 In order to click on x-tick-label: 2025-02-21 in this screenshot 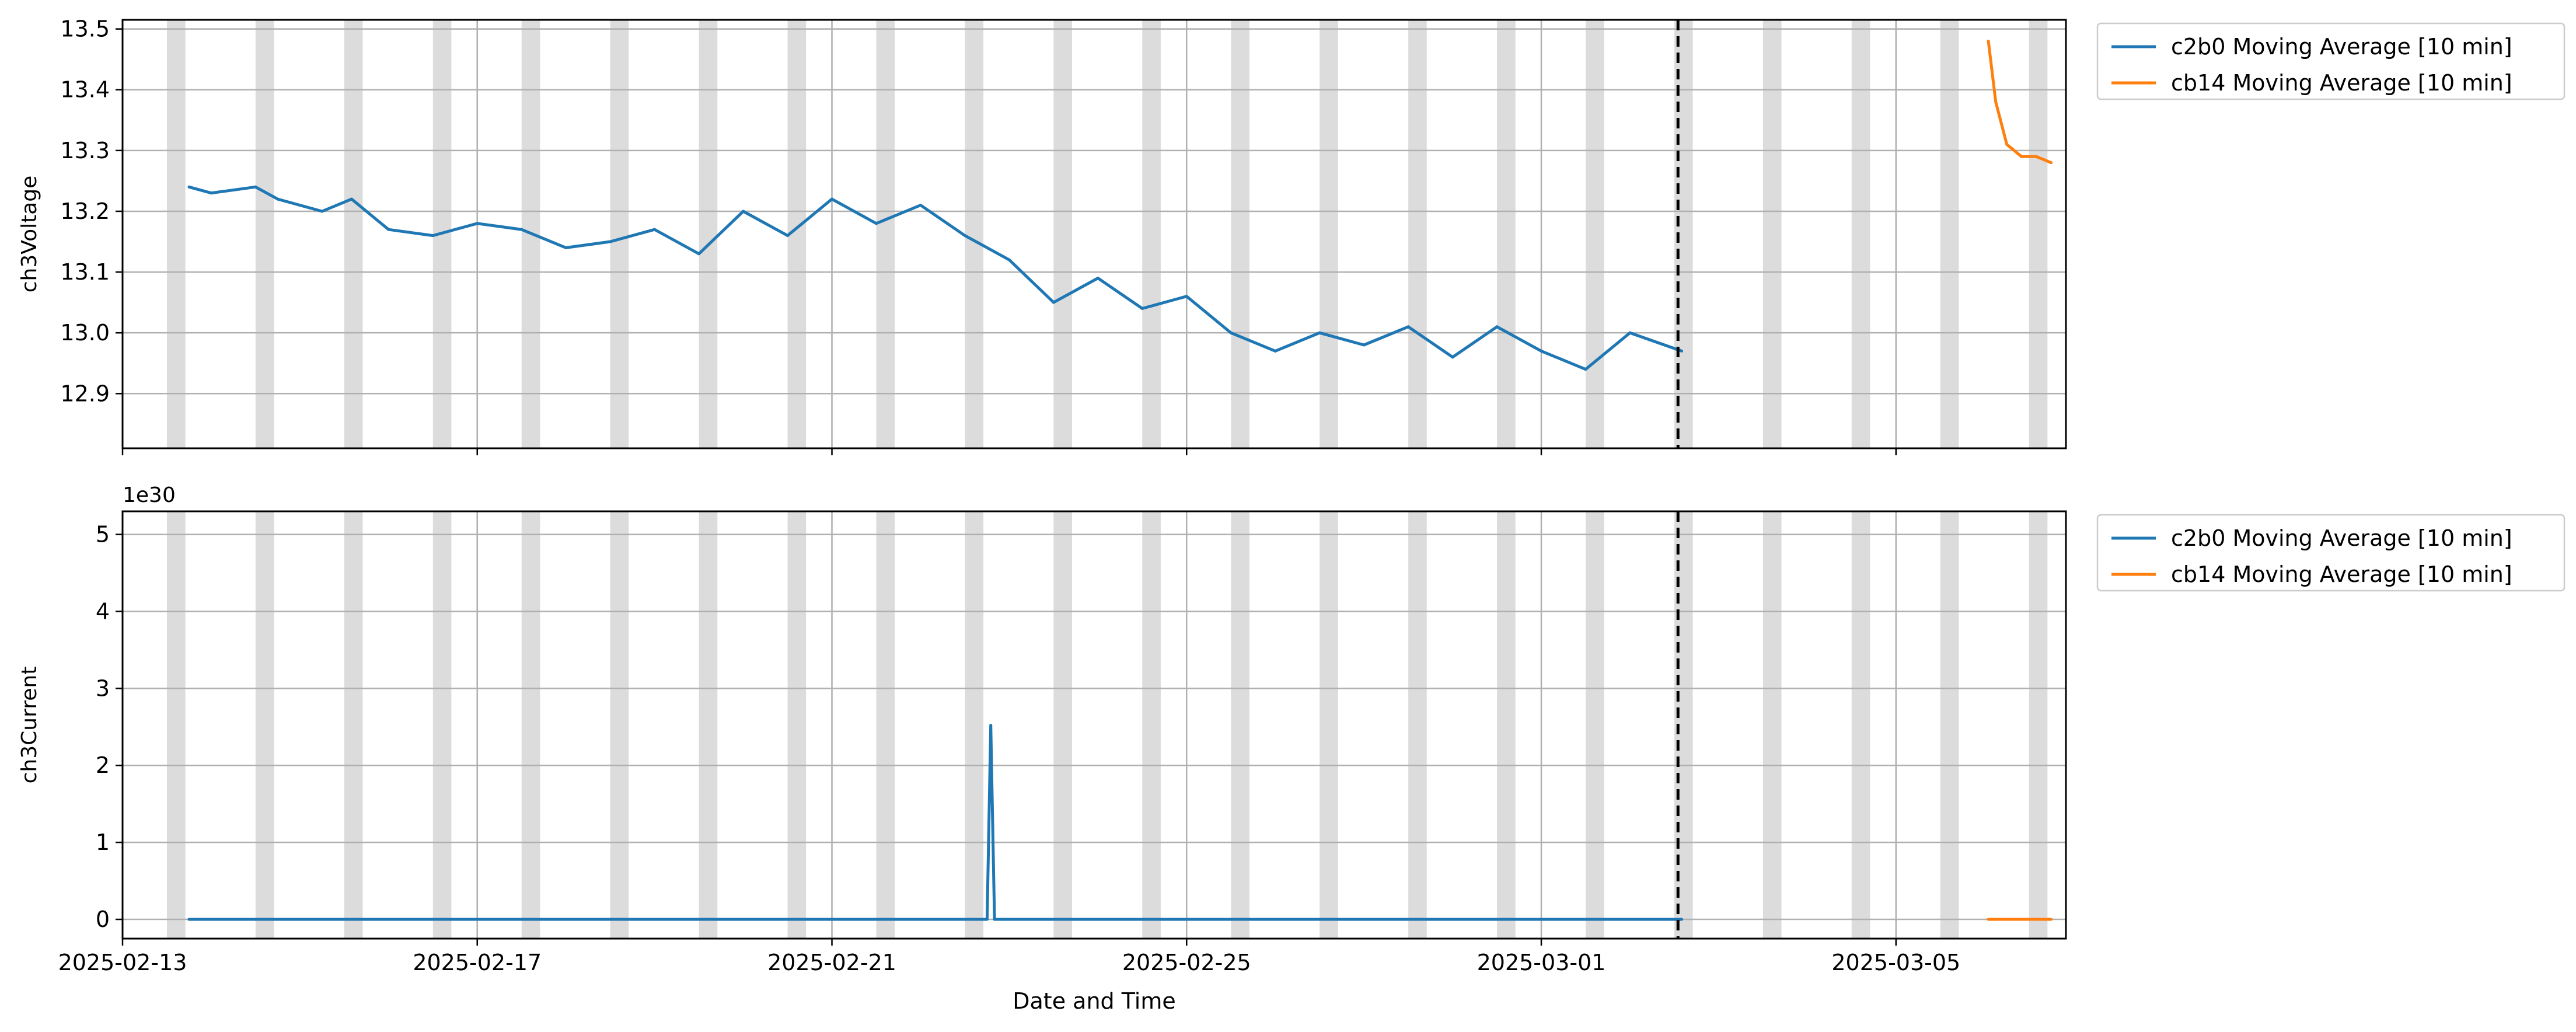, I will do `click(831, 962)`.